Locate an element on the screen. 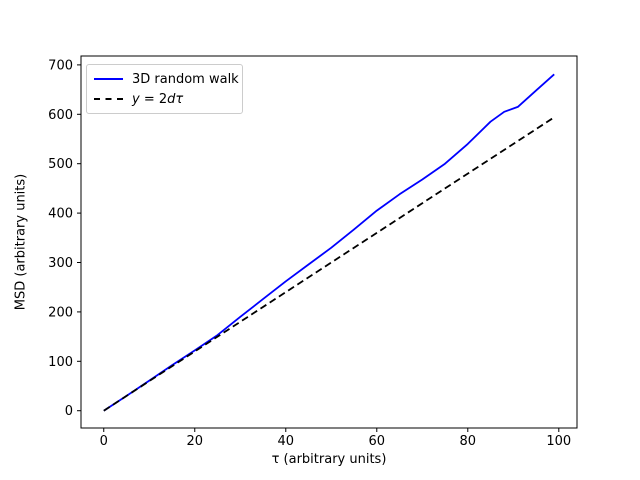 This screenshot has height=480, width=640. x-tick-label: 100 is located at coordinates (558, 441).